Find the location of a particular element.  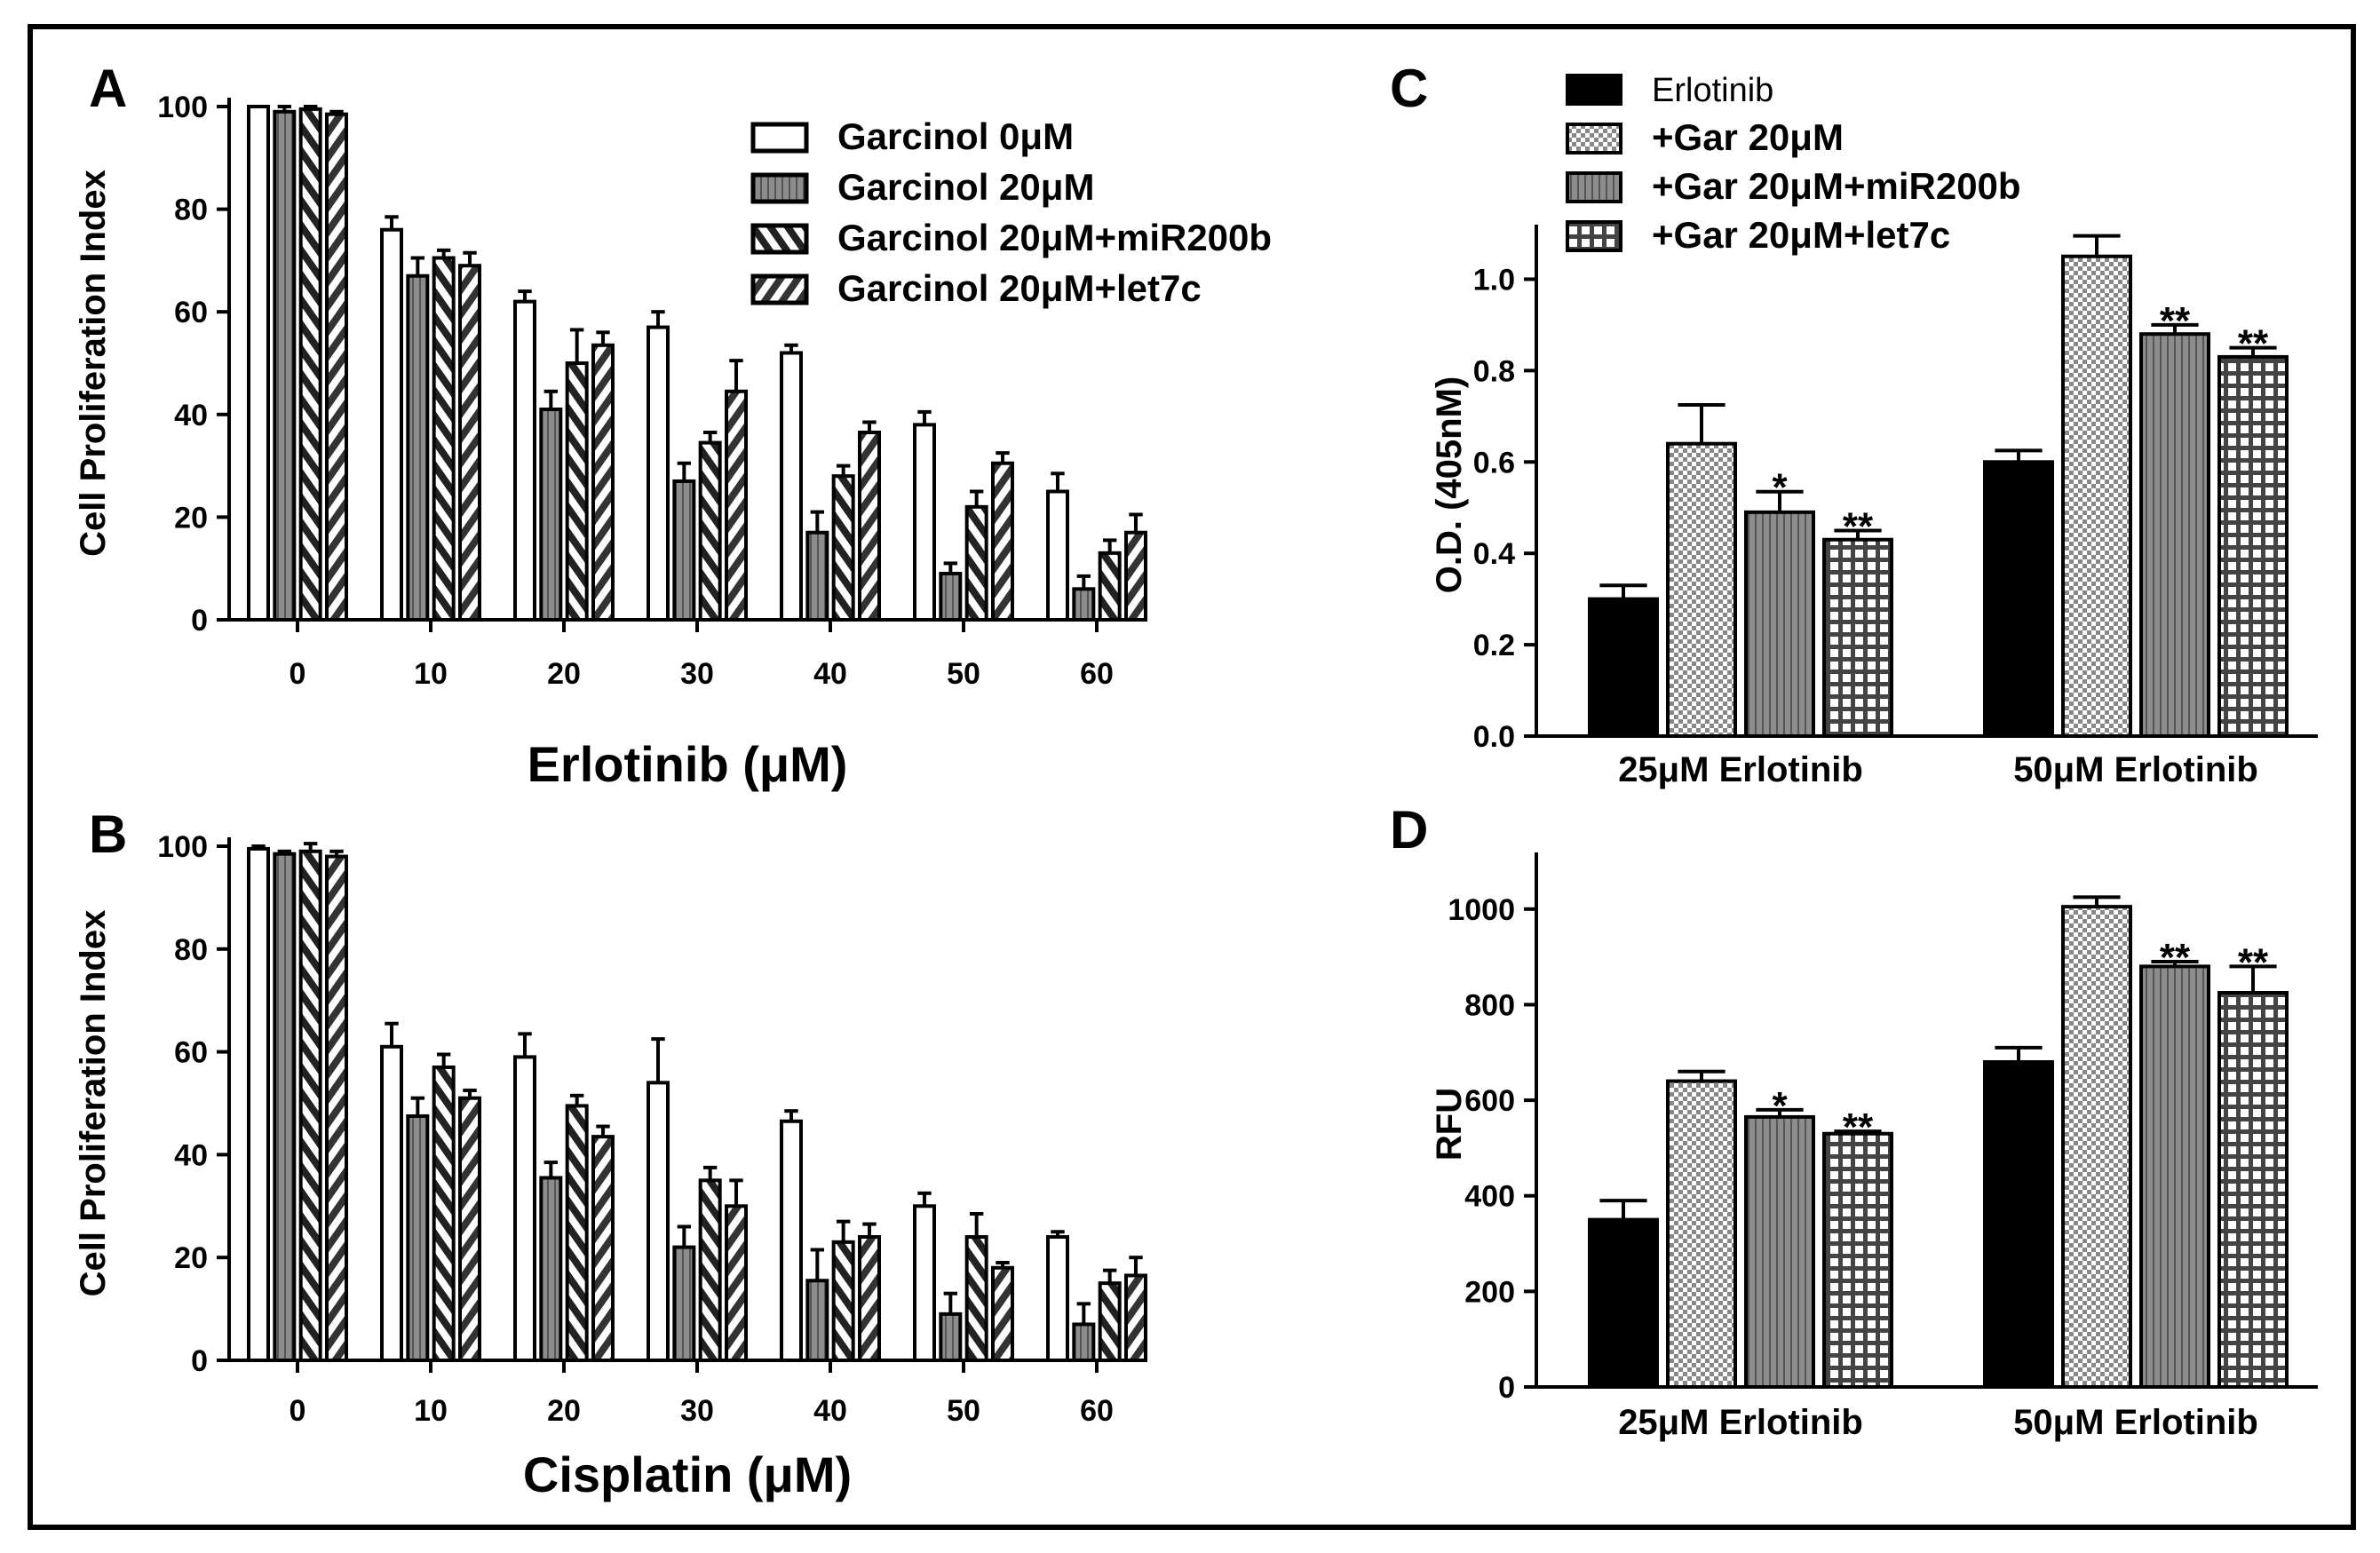

panel-letter-c: C is located at coordinates (1409, 88).